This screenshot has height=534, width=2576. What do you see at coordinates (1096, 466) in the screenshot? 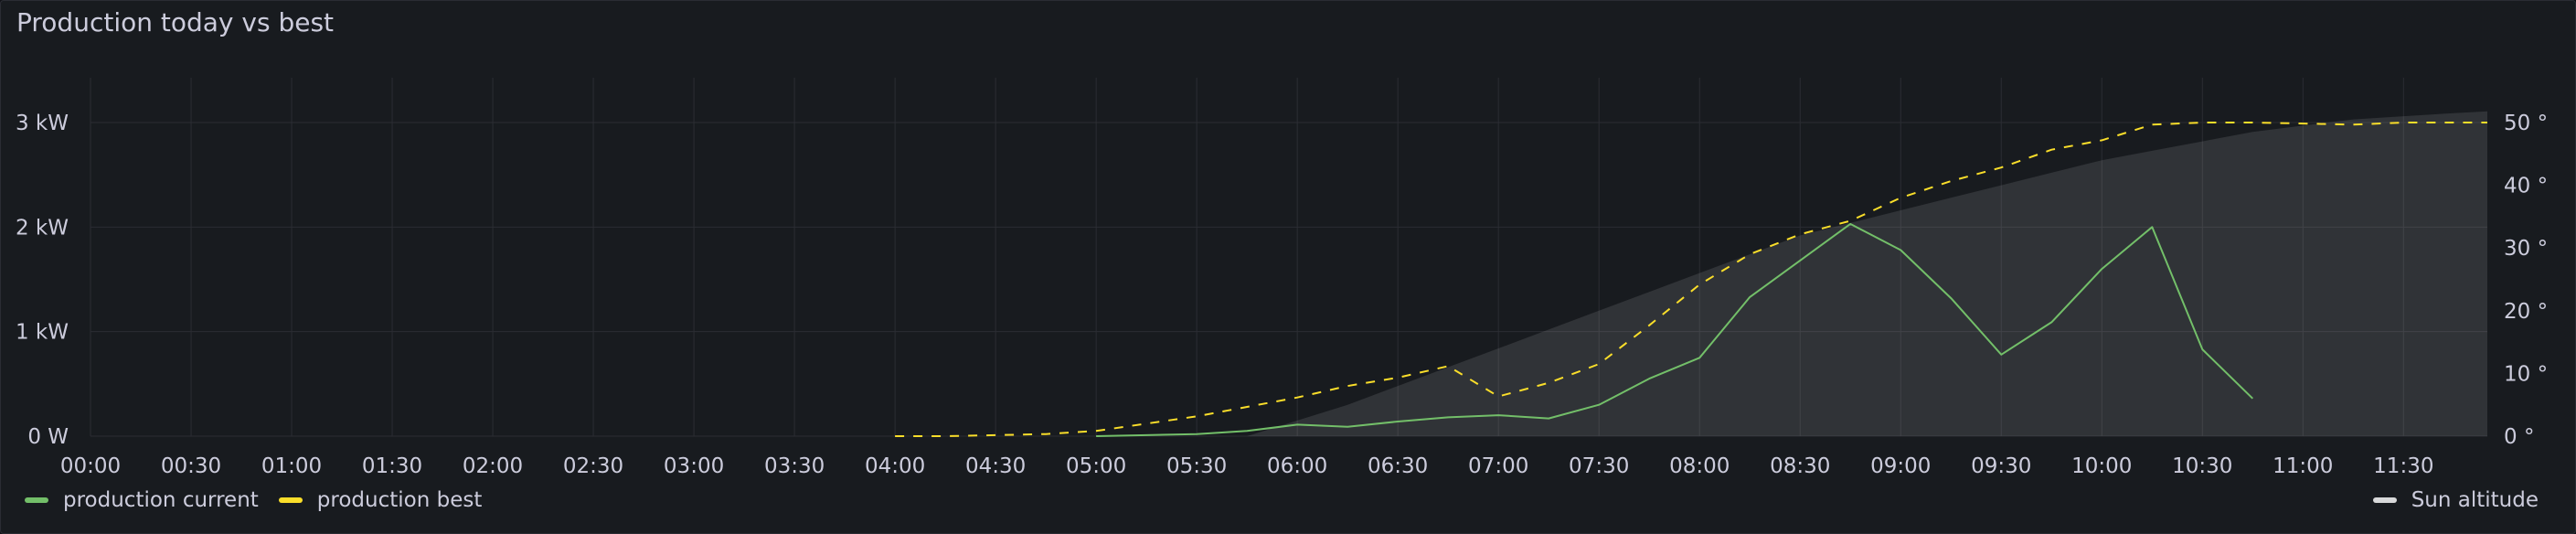
I see `x-tick-label: 05:00` at bounding box center [1096, 466].